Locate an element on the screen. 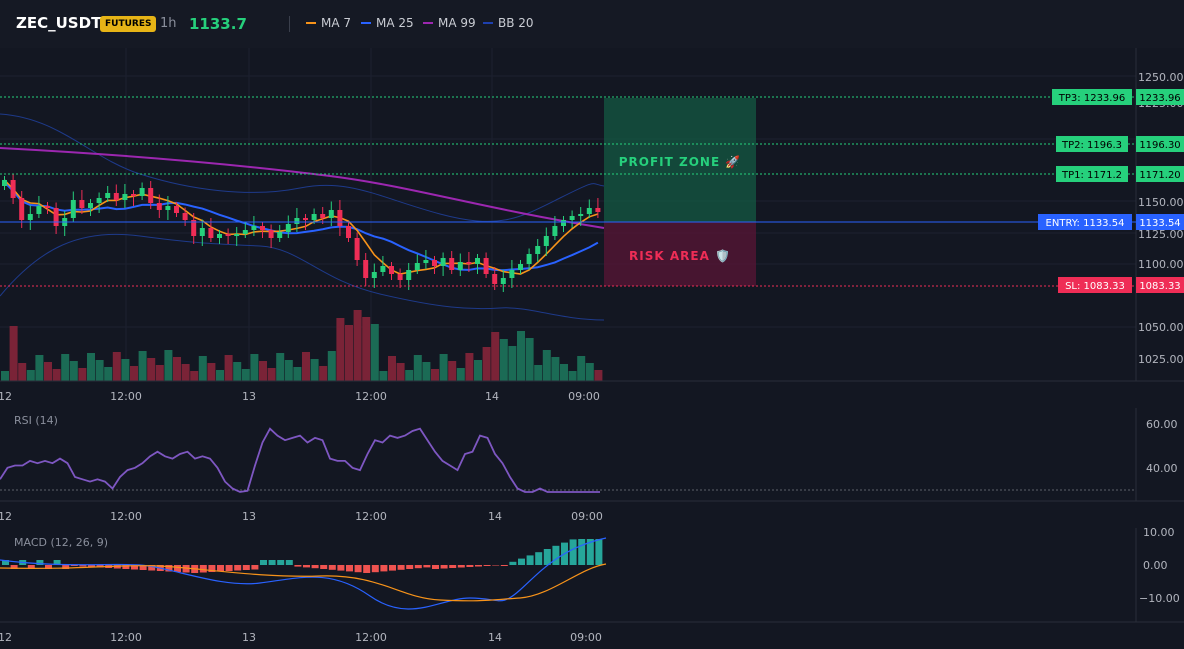 Image resolution: width=1184 pixels, height=649 pixels. sl-price-tag is located at coordinates (1160, 285).